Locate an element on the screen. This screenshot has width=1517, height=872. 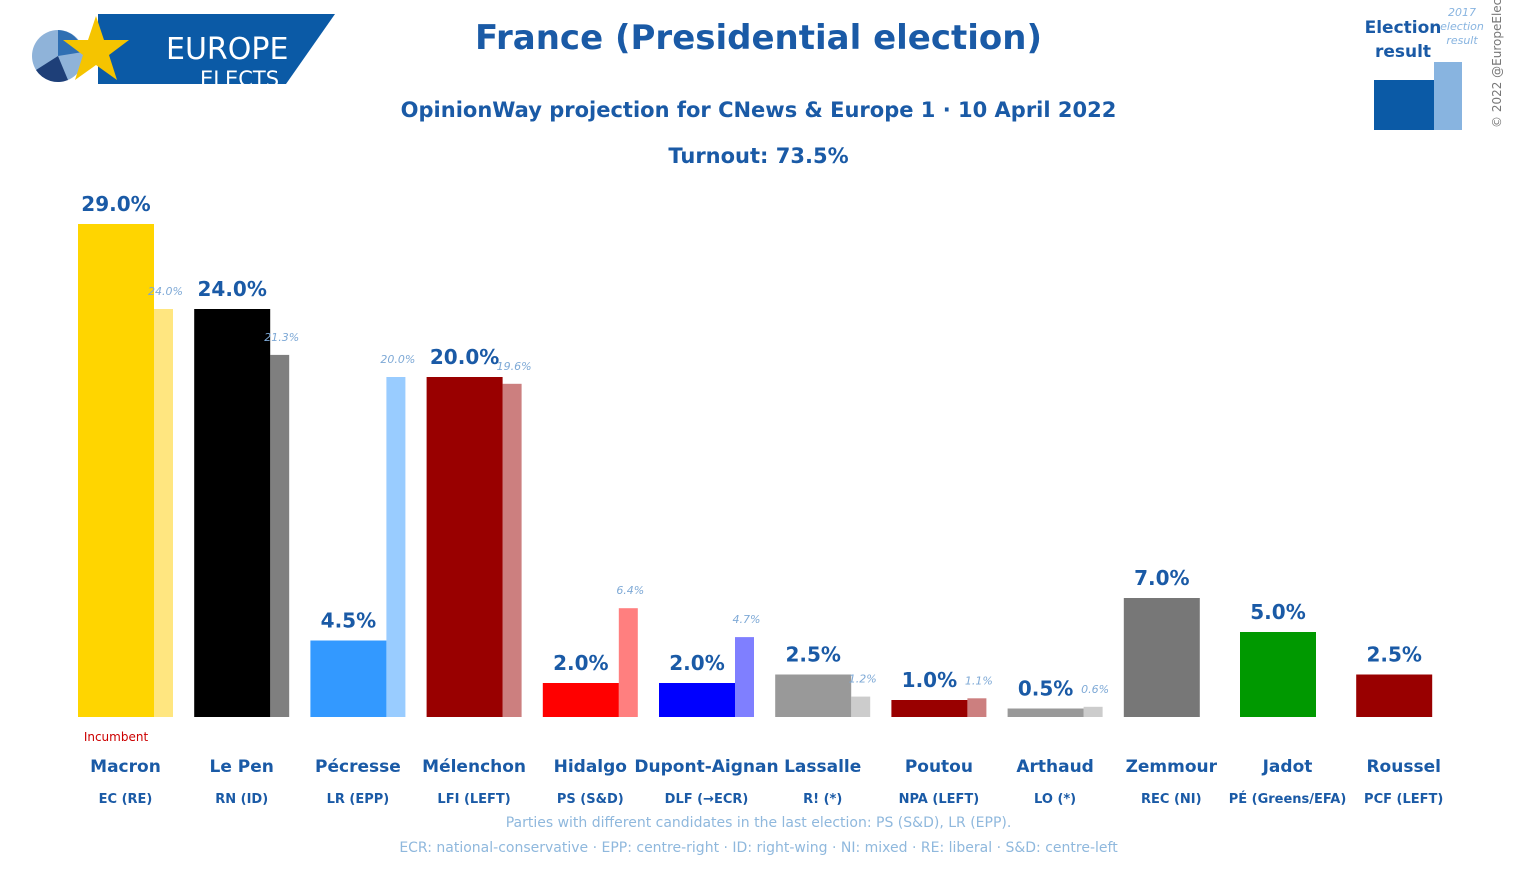
party-label: R! (*) is located at coordinates (822, 799).